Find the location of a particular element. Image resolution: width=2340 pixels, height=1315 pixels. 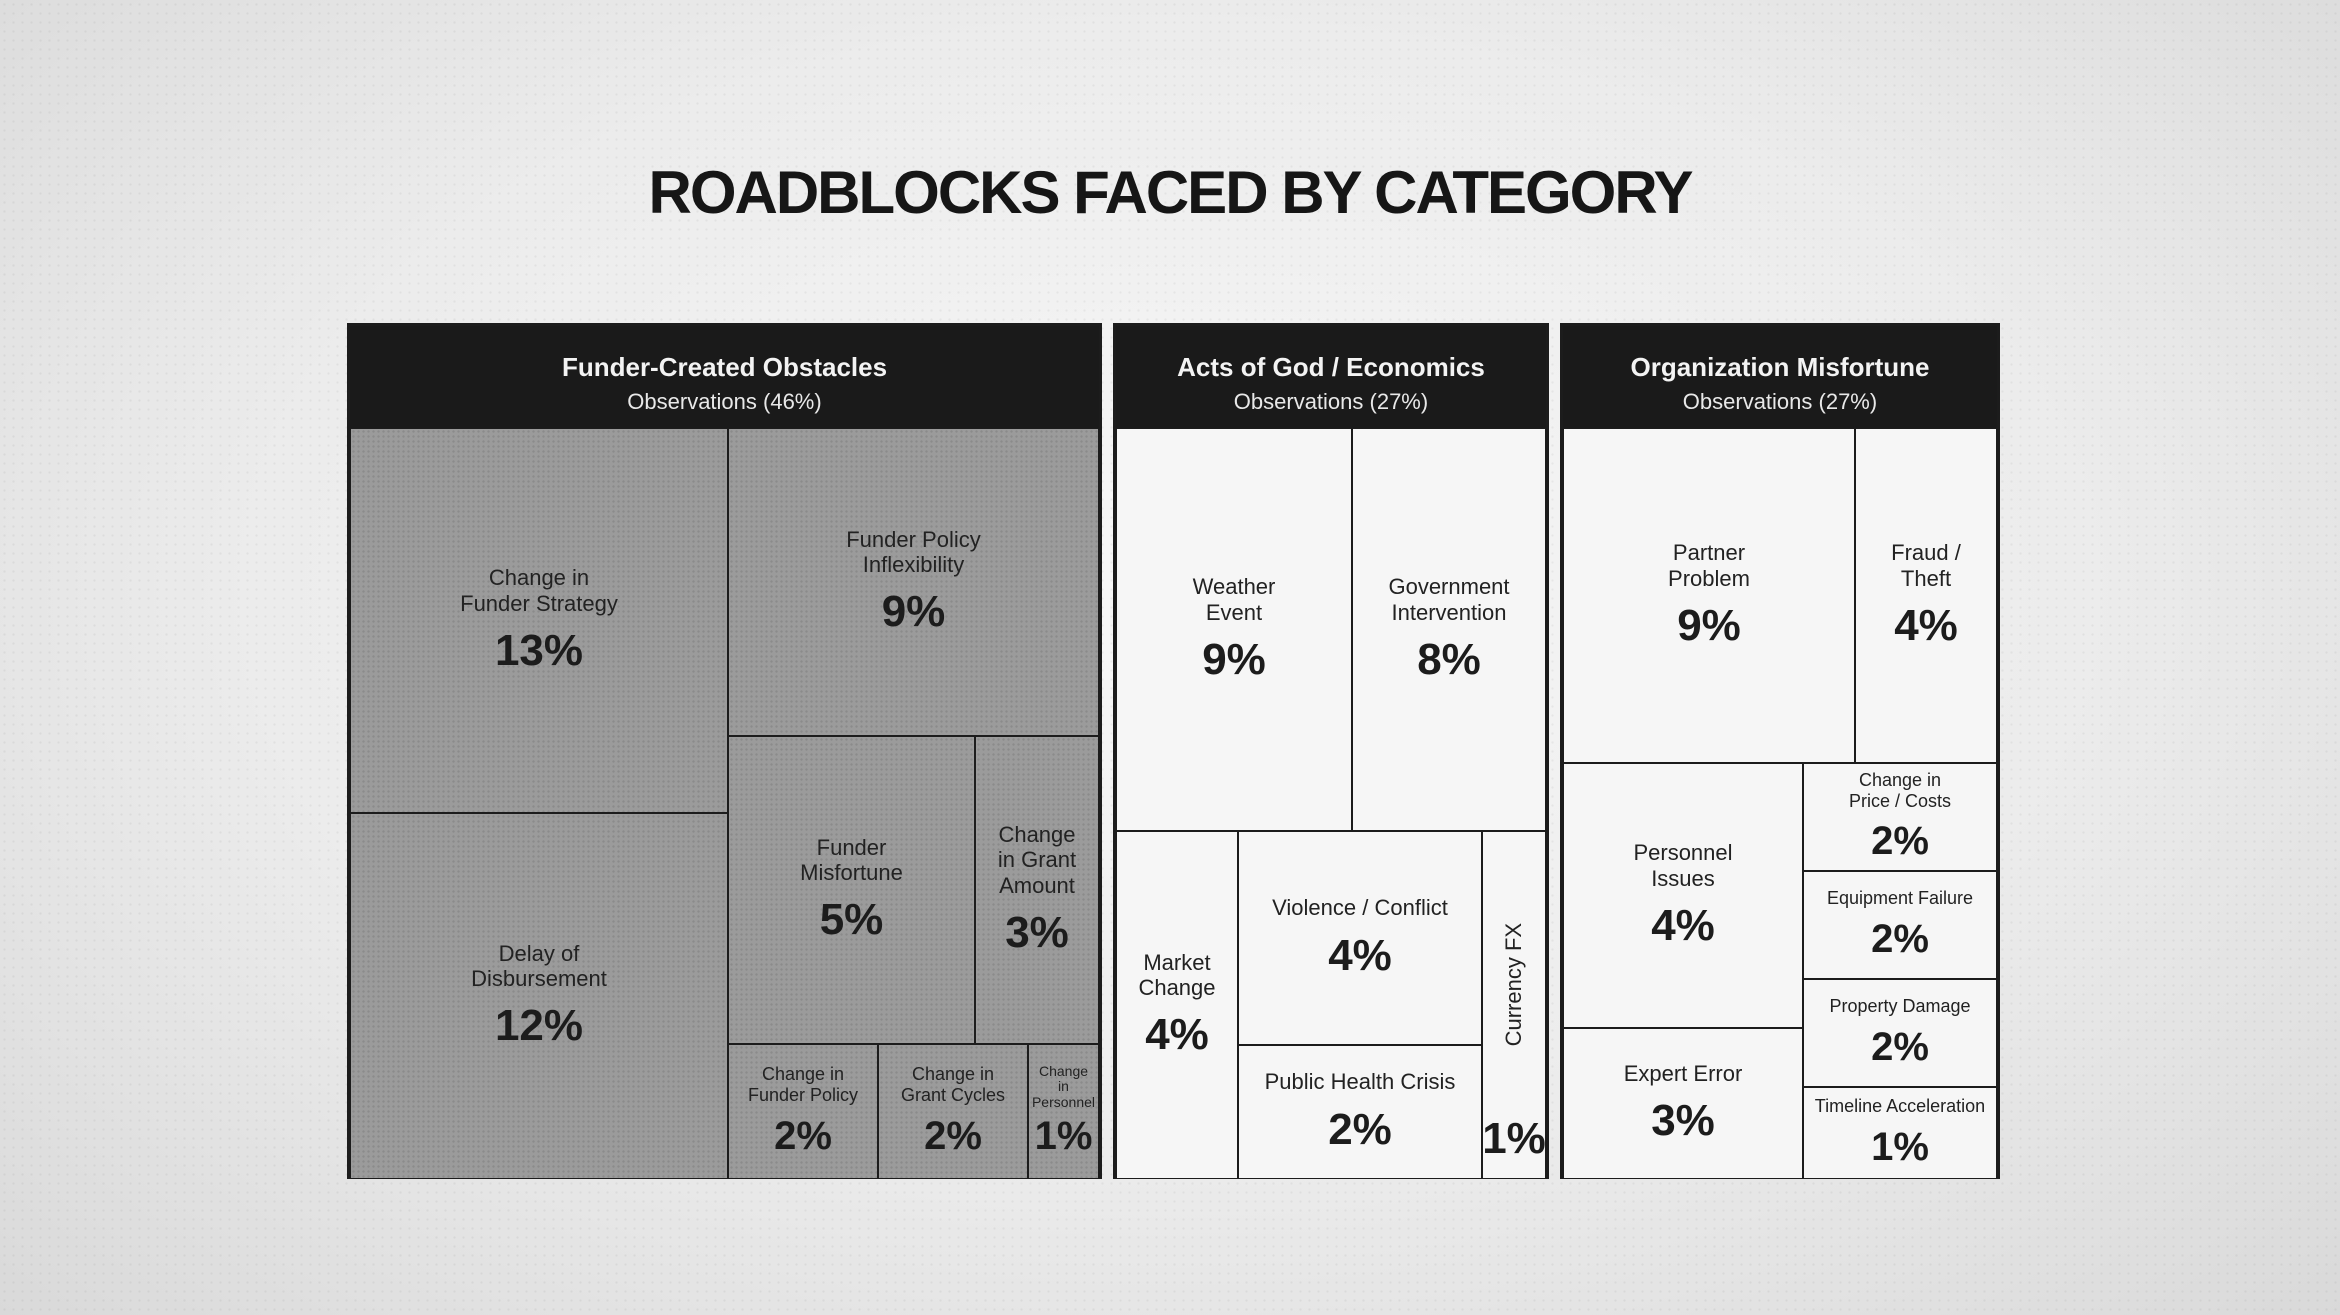

treemap-cell-timeline-acceleration: Timeline Acceleration 1% is located at coordinates (1900, 1133).